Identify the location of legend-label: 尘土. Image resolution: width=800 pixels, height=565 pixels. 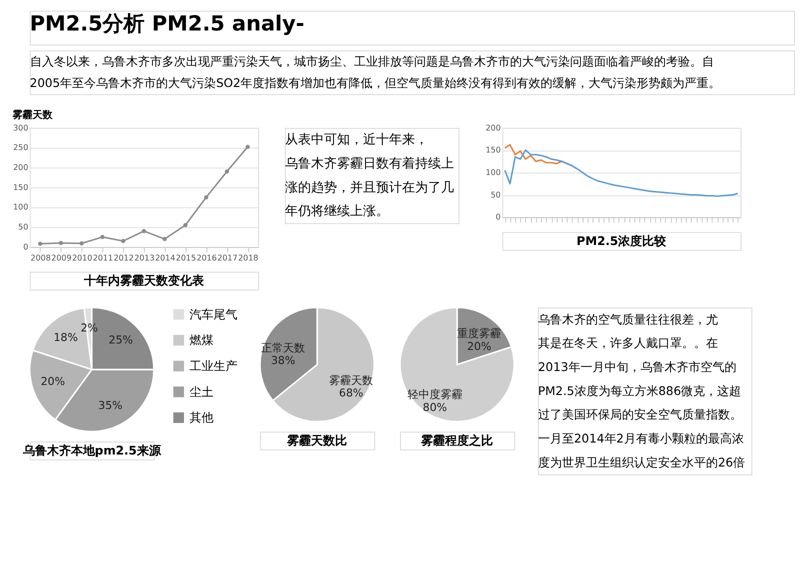
(202, 391).